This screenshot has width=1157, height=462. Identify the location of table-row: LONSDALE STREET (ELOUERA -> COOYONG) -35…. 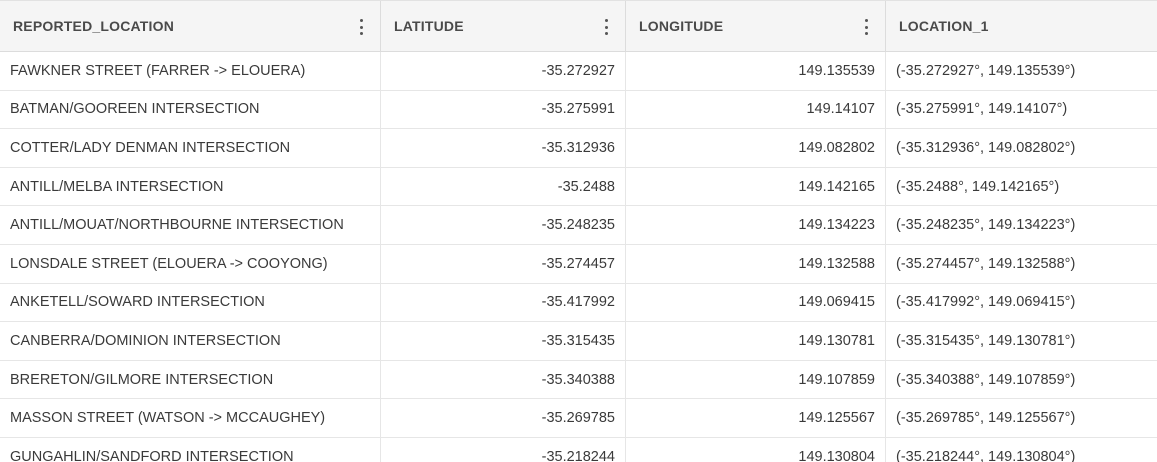
(578, 264).